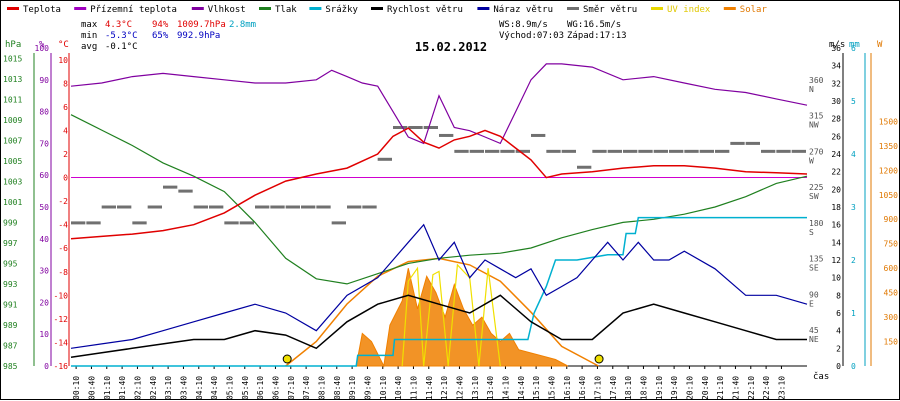 This screenshot has width=900, height=401. Describe the element at coordinates (201, 25) in the screenshot. I see `stat-max-press: 1009.7hPa` at that location.